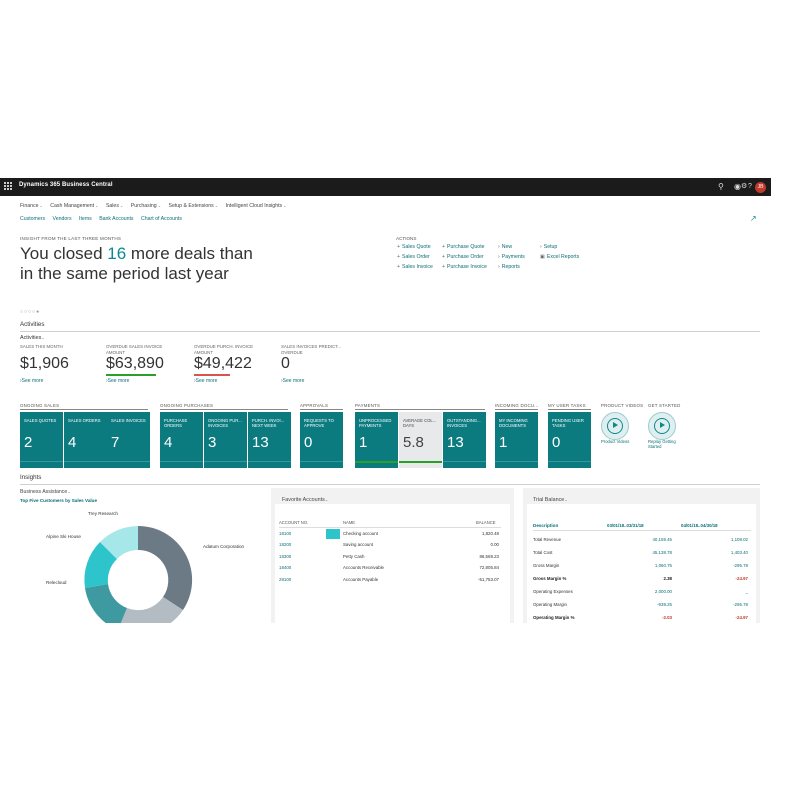 The image size is (800, 800). What do you see at coordinates (30, 312) in the screenshot?
I see `carousel-dots: ○○○○●` at bounding box center [30, 312].